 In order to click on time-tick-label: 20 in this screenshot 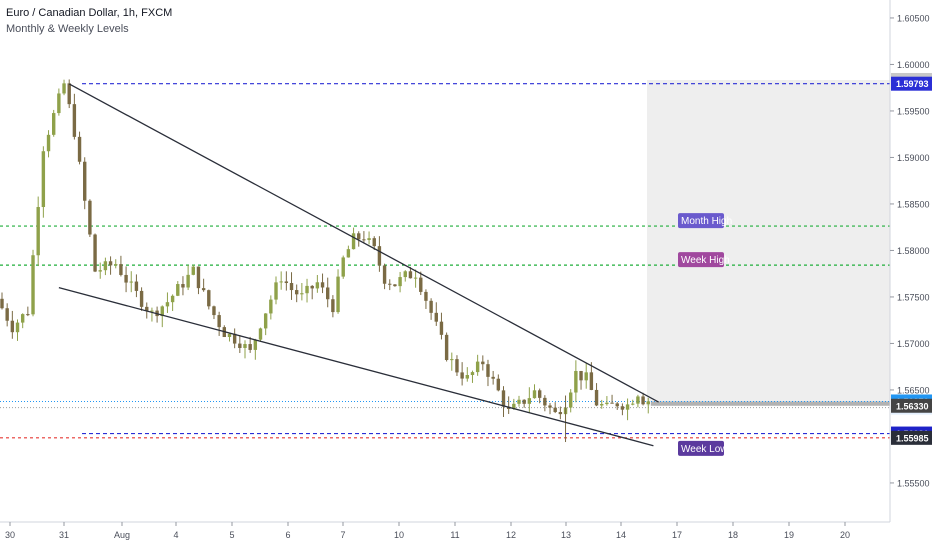, I will do `click(845, 535)`.